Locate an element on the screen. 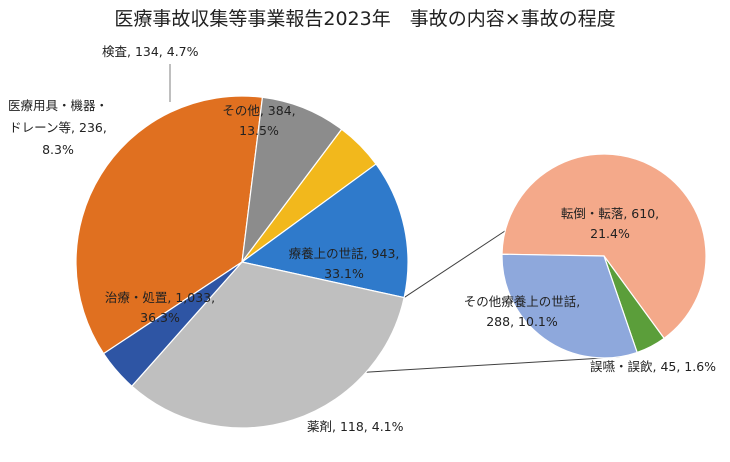  data-label---0-line-0: 治療・処置, 1,033, is located at coordinates (160, 297).